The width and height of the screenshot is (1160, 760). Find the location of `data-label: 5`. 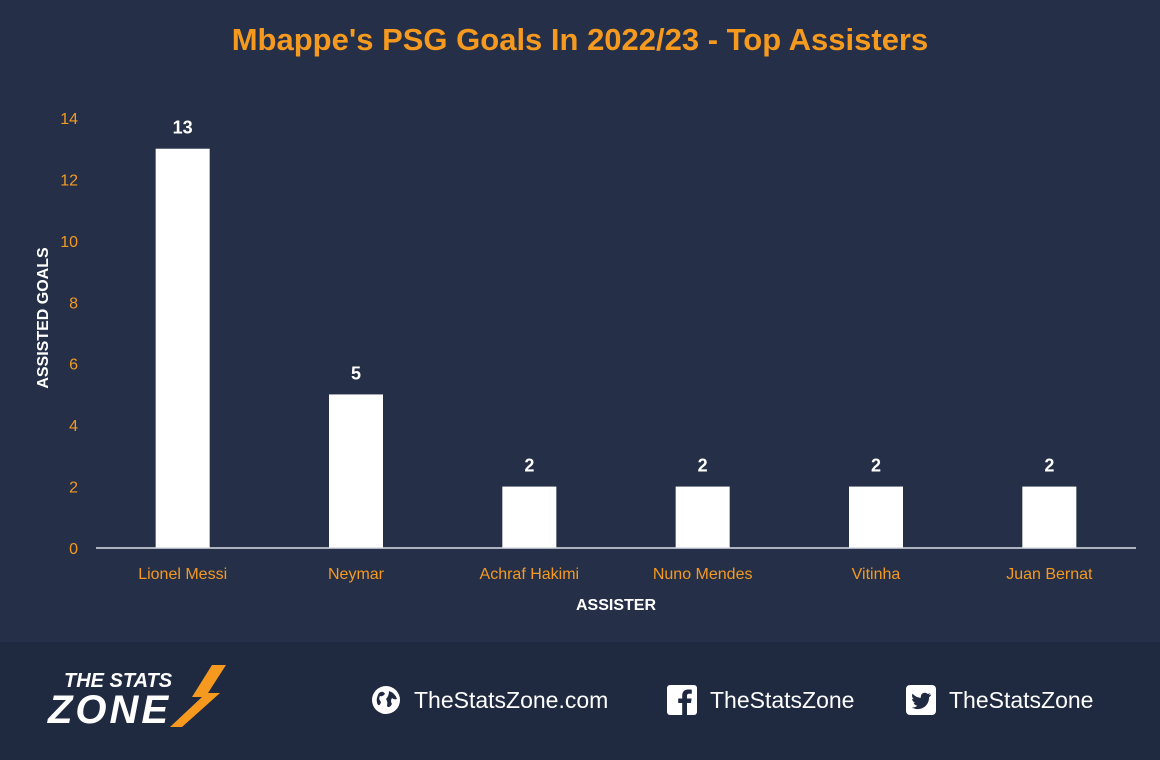

data-label: 5 is located at coordinates (356, 373).